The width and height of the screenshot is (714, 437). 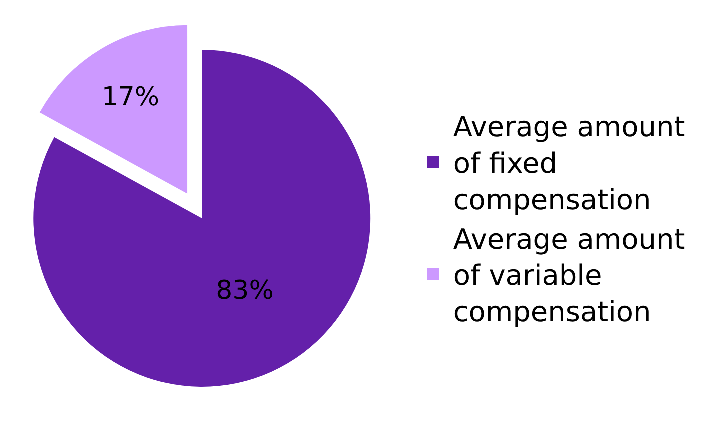 I want to click on data-label: 83%, so click(x=245, y=291).